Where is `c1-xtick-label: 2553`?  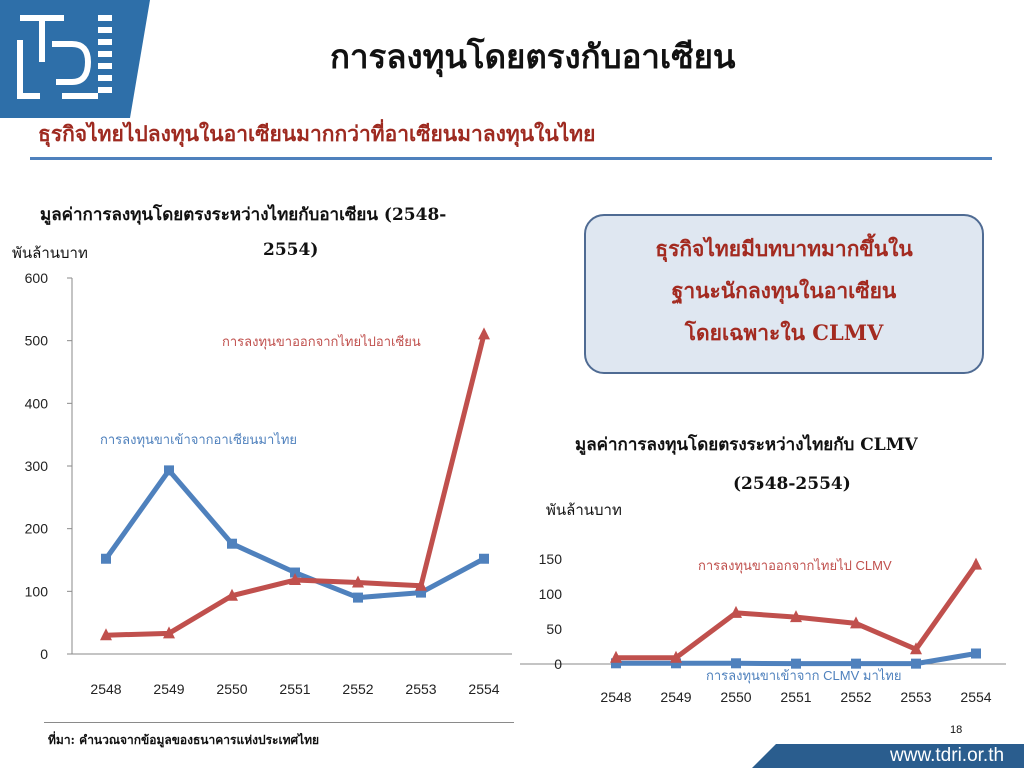
c1-xtick-label: 2553 is located at coordinates (420, 689).